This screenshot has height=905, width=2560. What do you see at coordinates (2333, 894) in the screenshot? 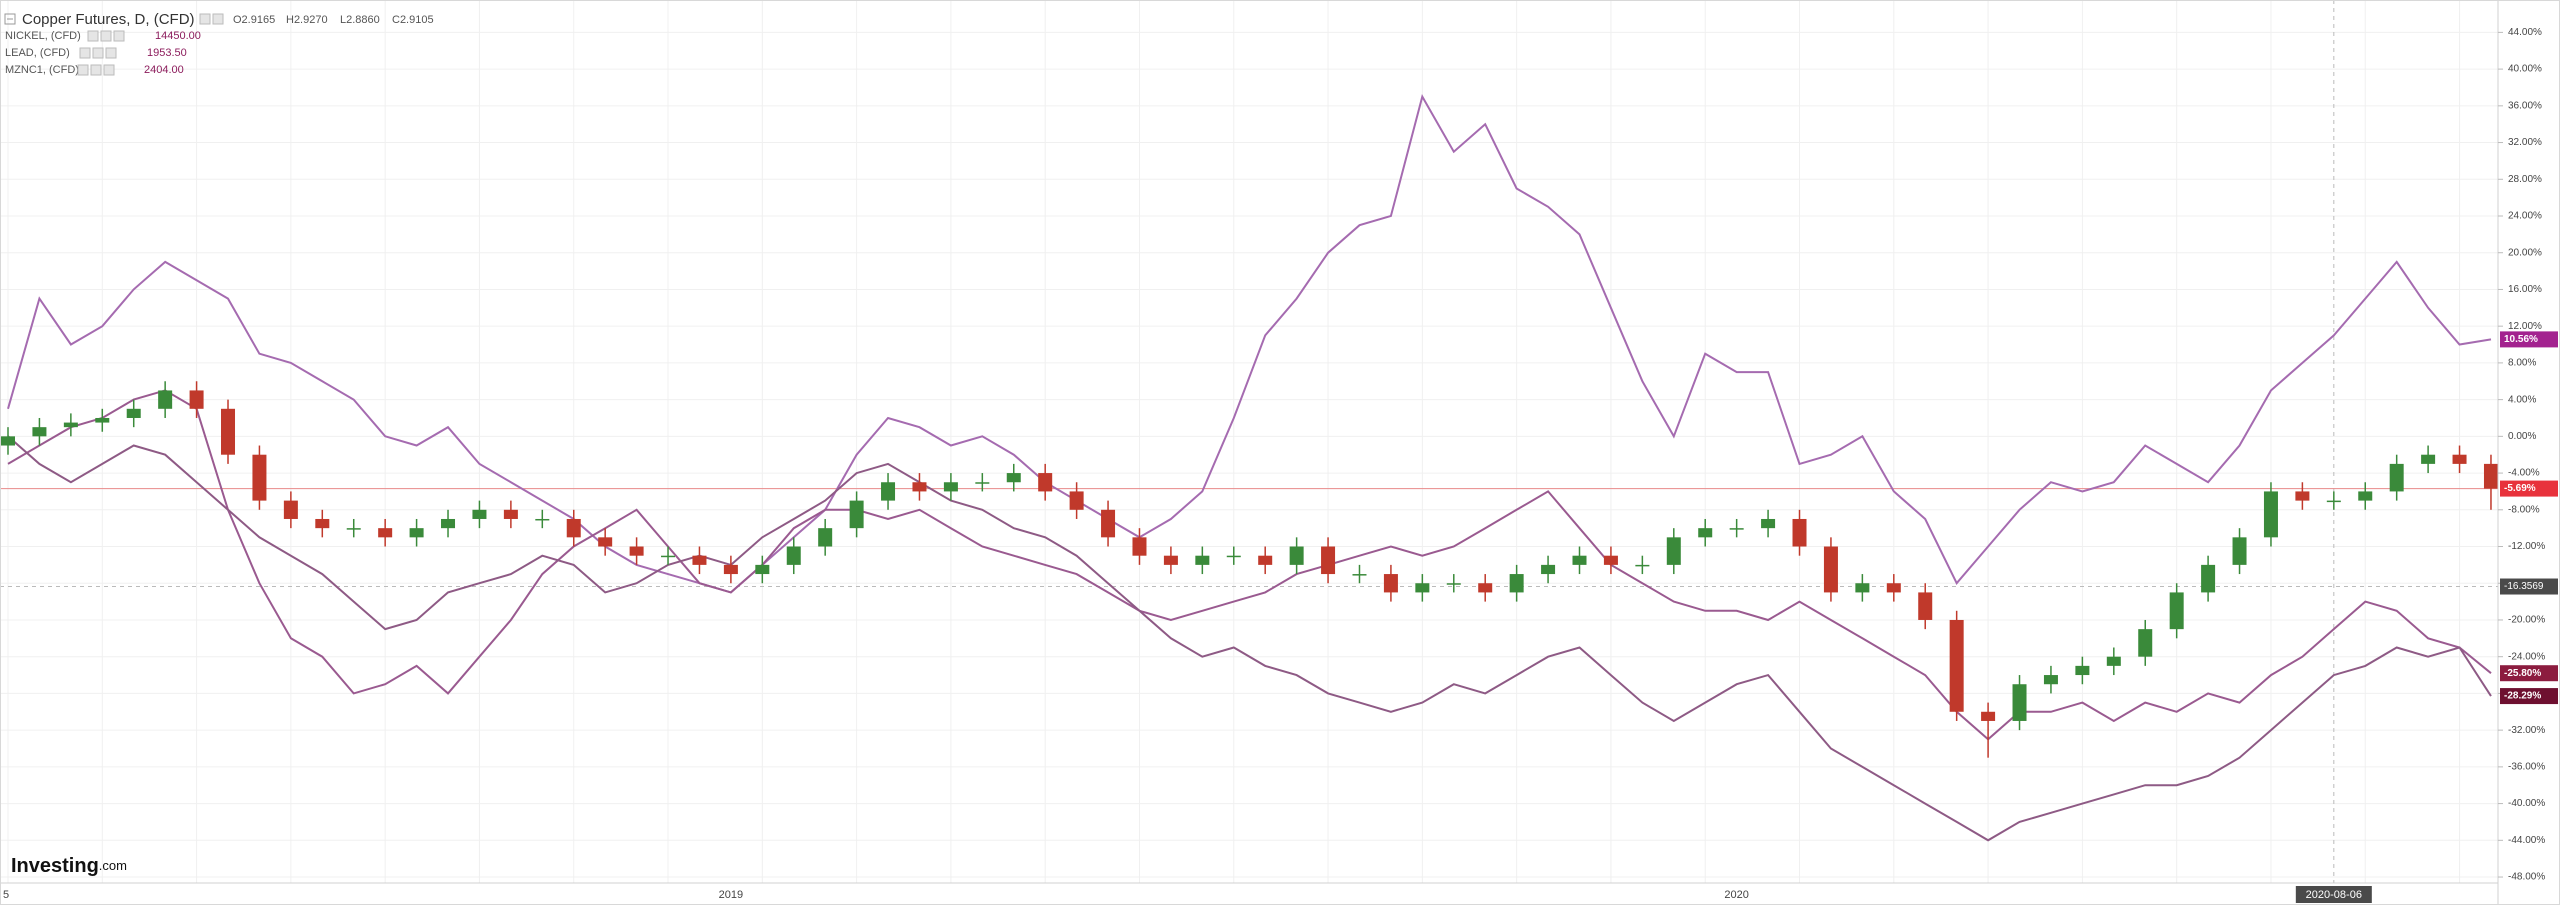
I see `crosshair-x-box` at bounding box center [2333, 894].